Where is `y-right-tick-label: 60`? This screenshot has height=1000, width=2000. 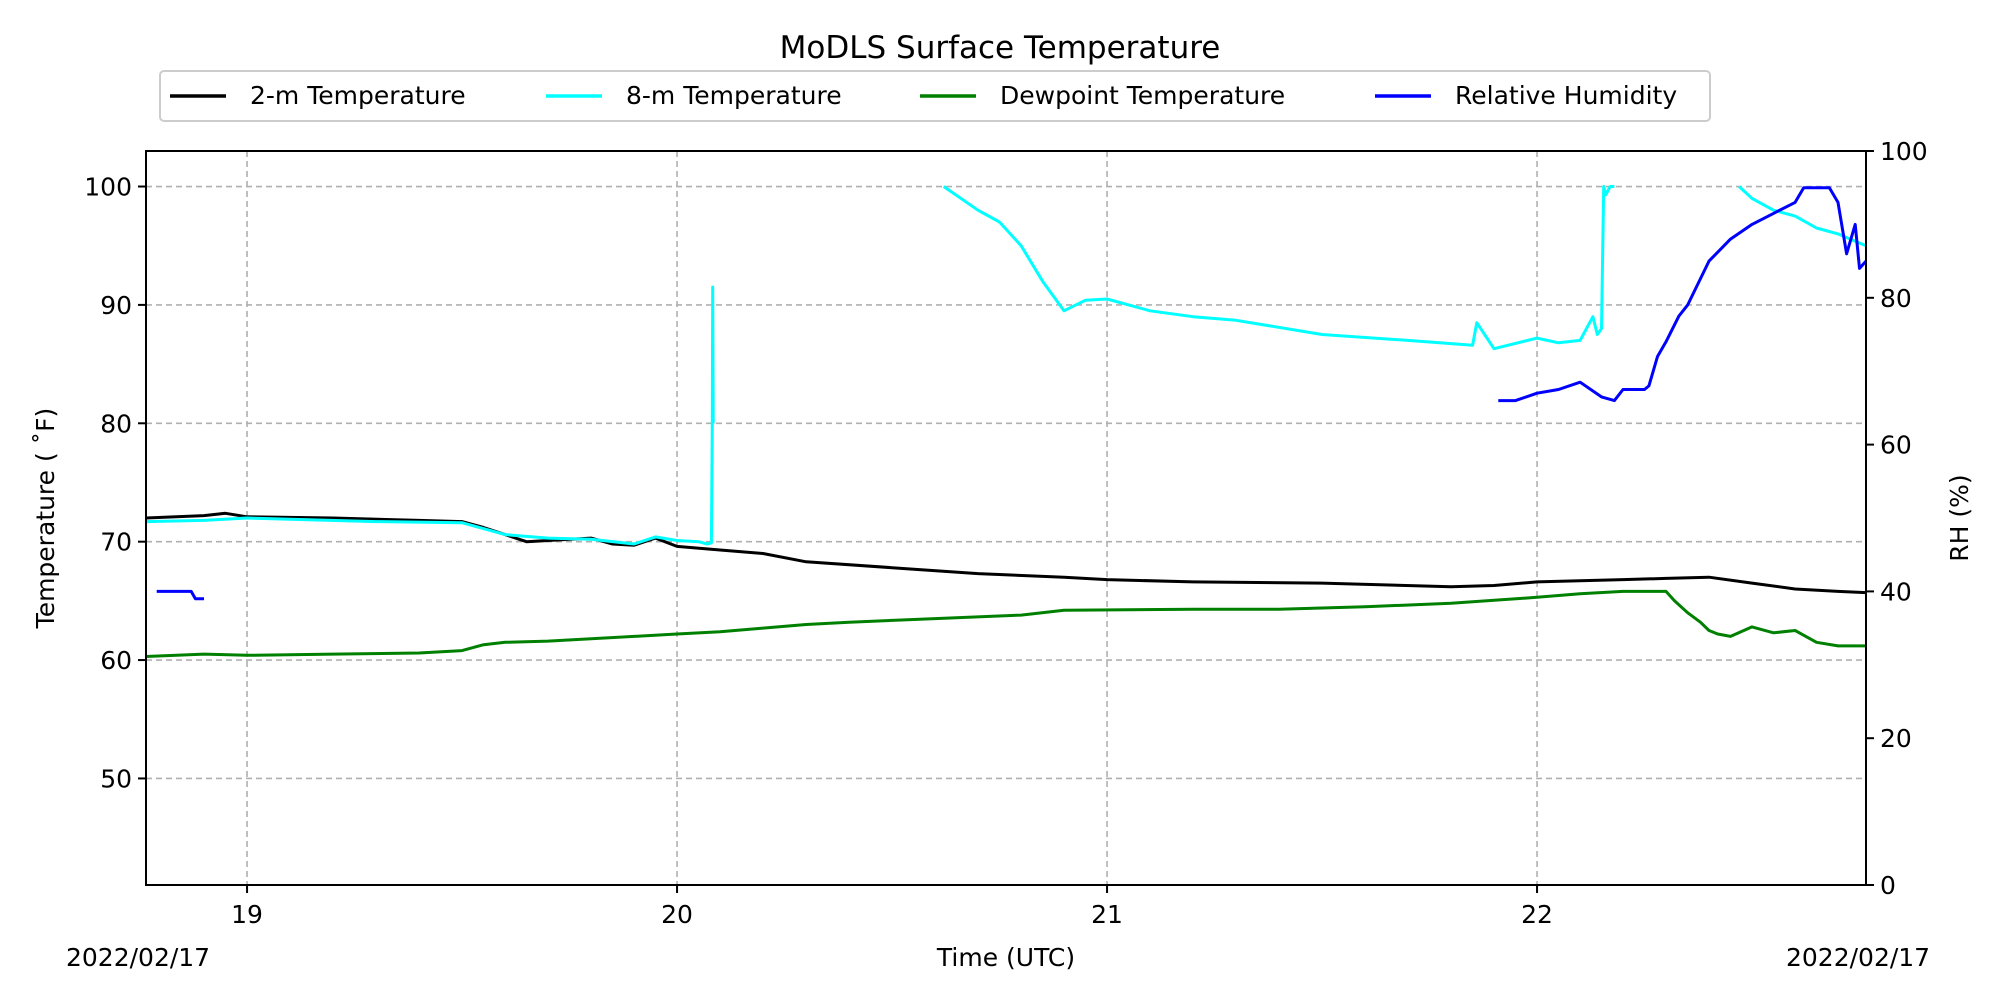 y-right-tick-label: 60 is located at coordinates (1896, 445).